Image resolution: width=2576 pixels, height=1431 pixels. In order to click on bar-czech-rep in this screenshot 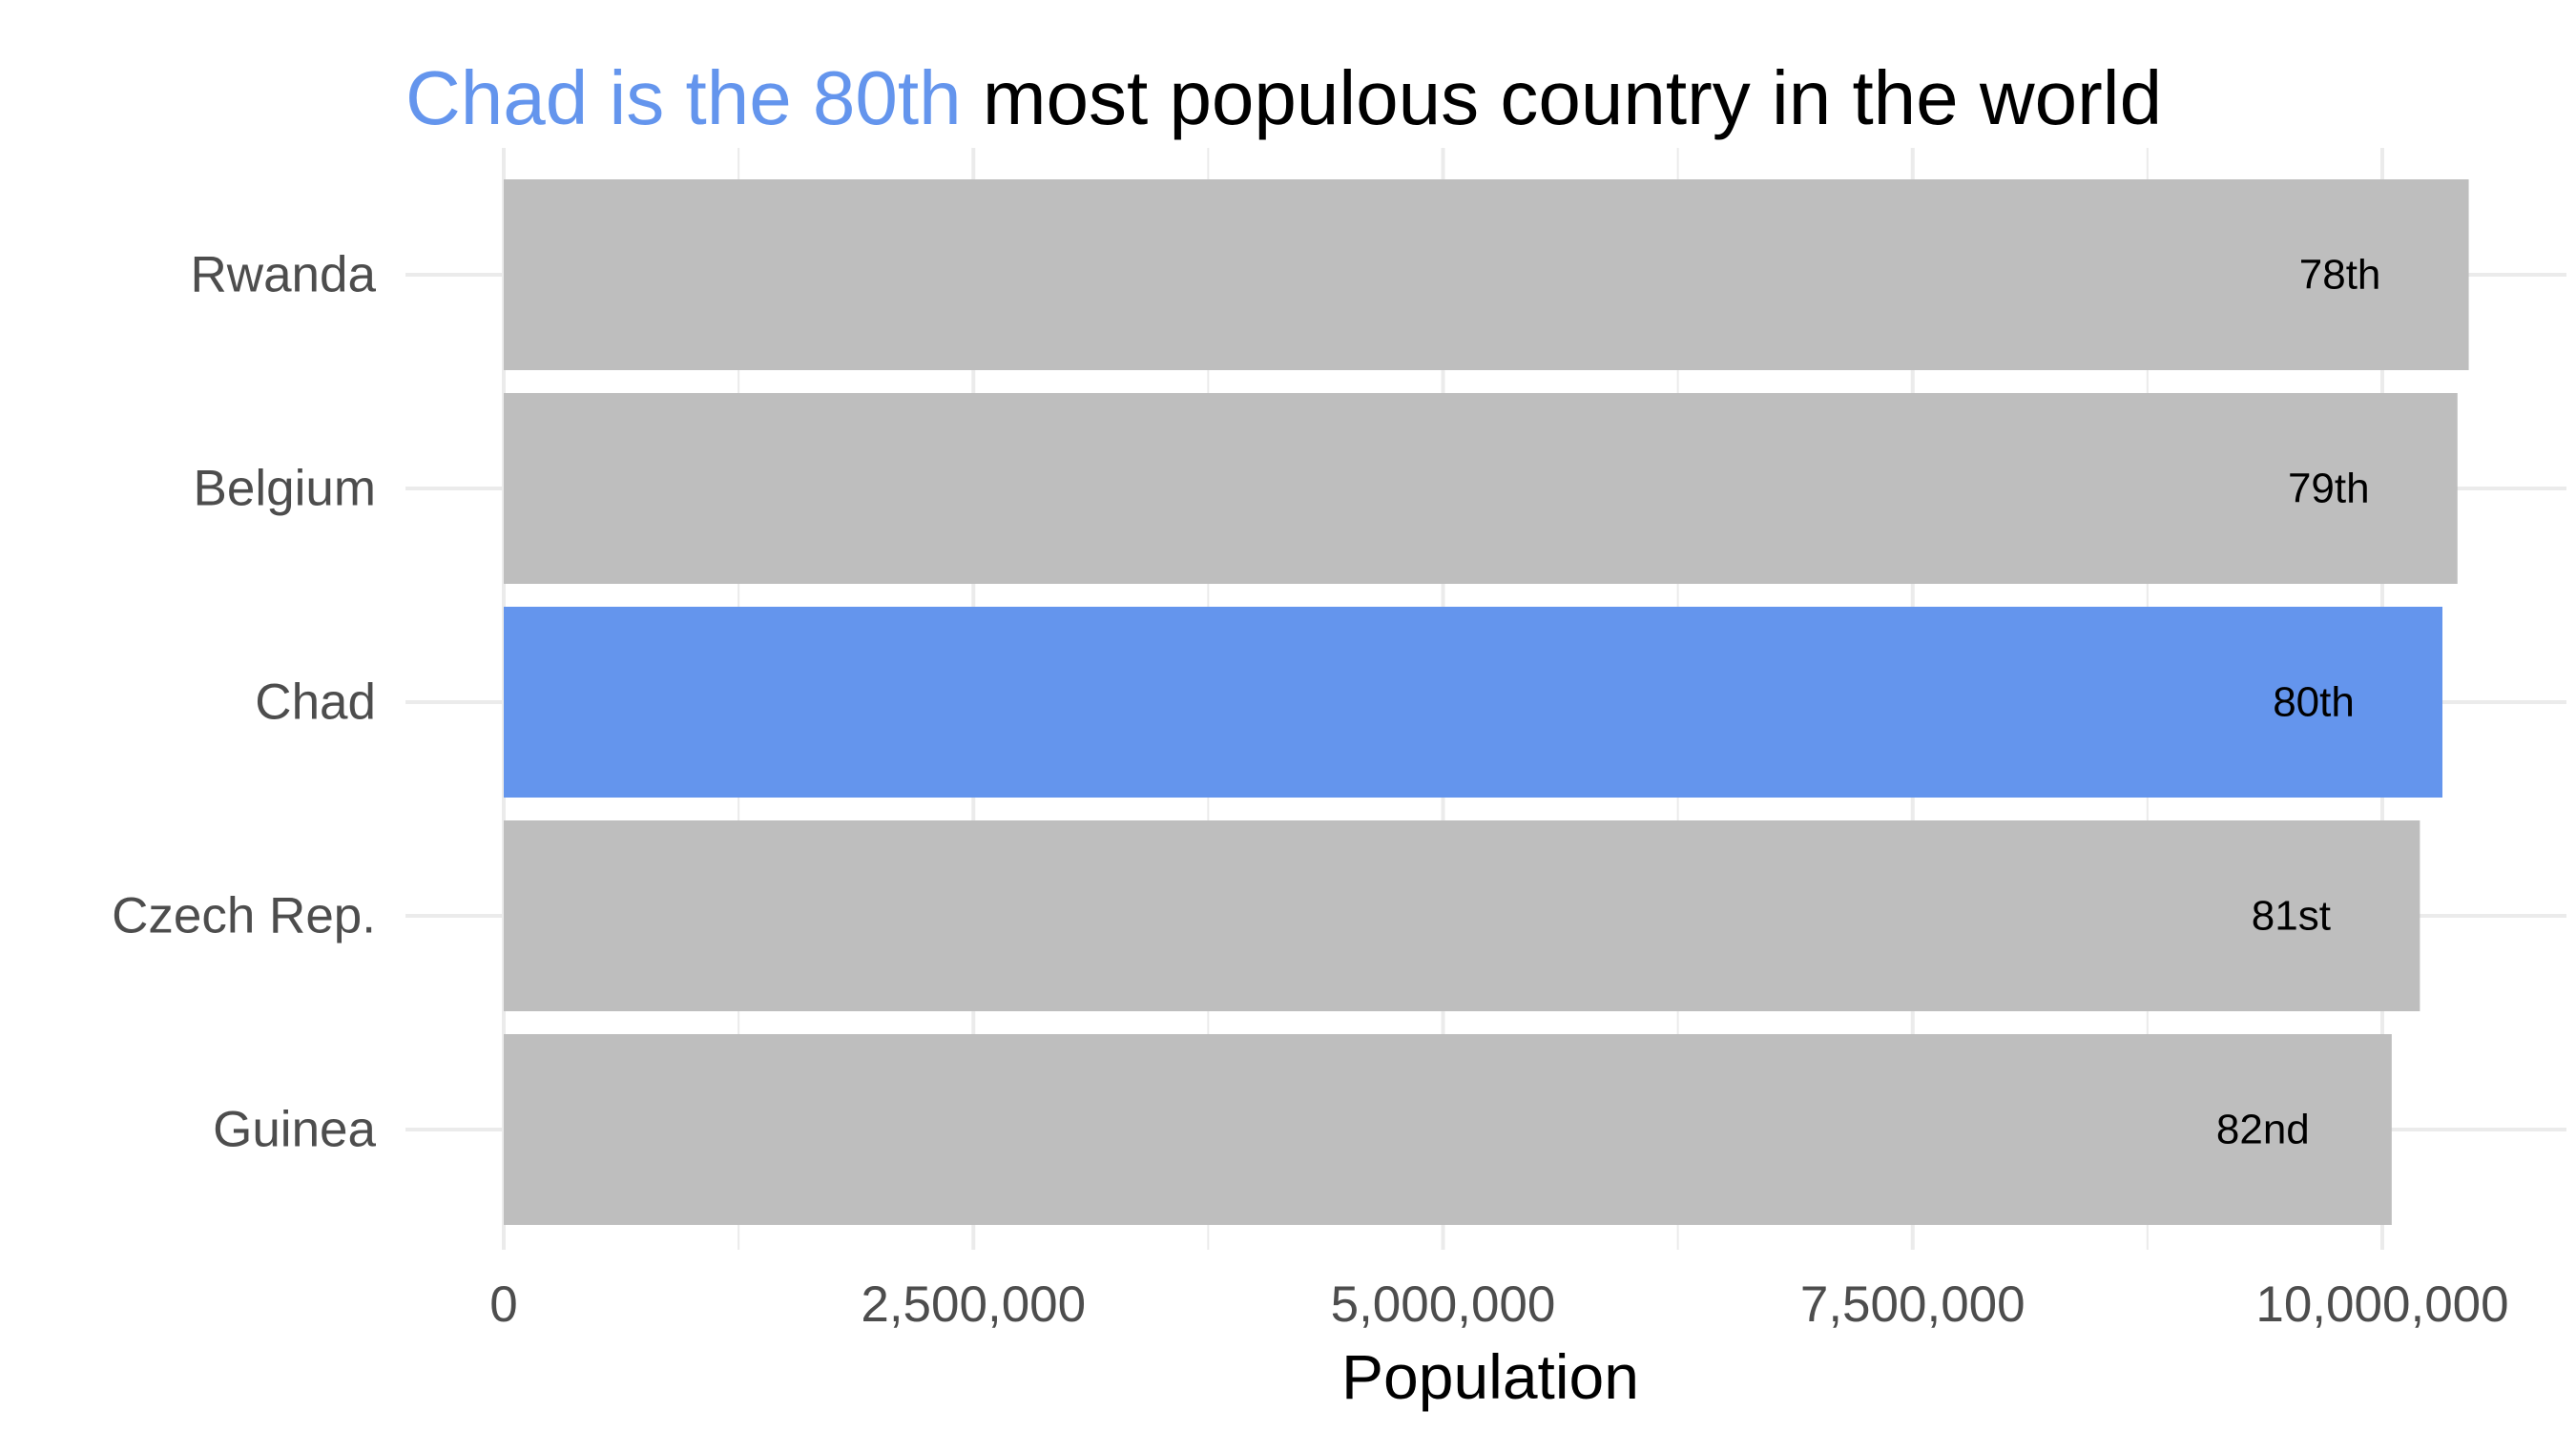, I will do `click(1462, 915)`.